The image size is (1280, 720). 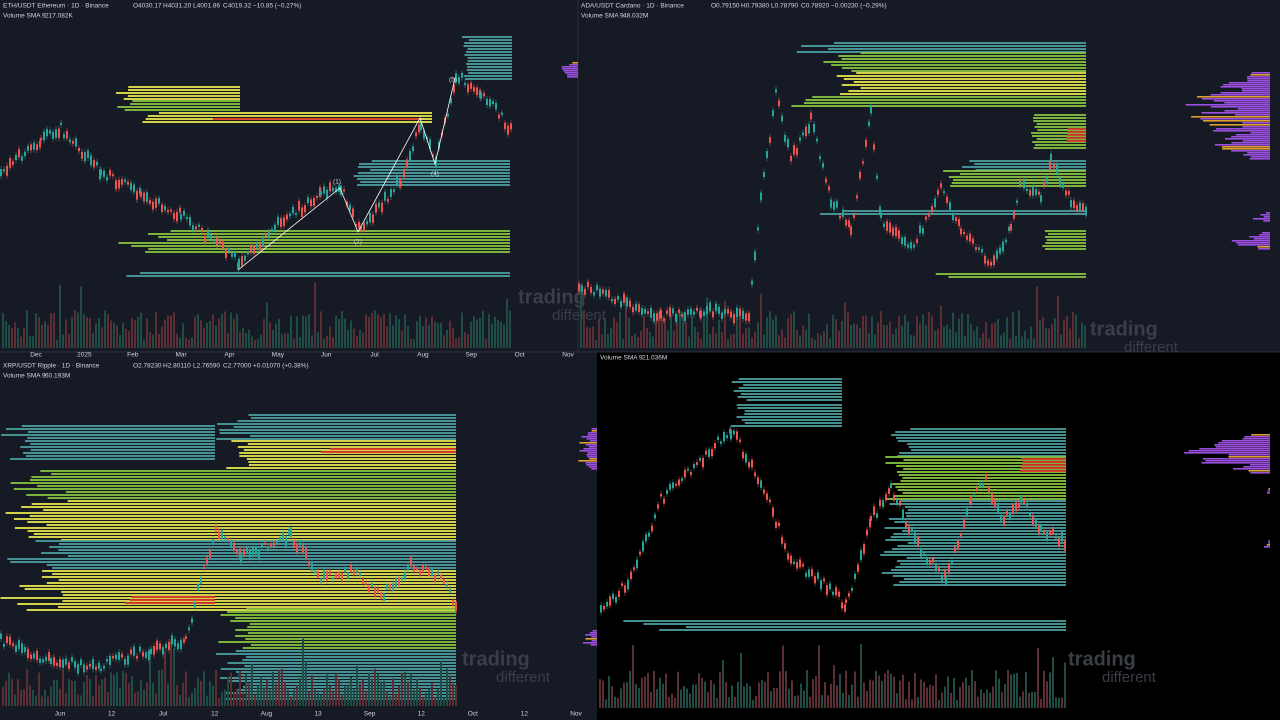 What do you see at coordinates (57, 376) in the screenshot?
I see `indicator-value: 60.193M` at bounding box center [57, 376].